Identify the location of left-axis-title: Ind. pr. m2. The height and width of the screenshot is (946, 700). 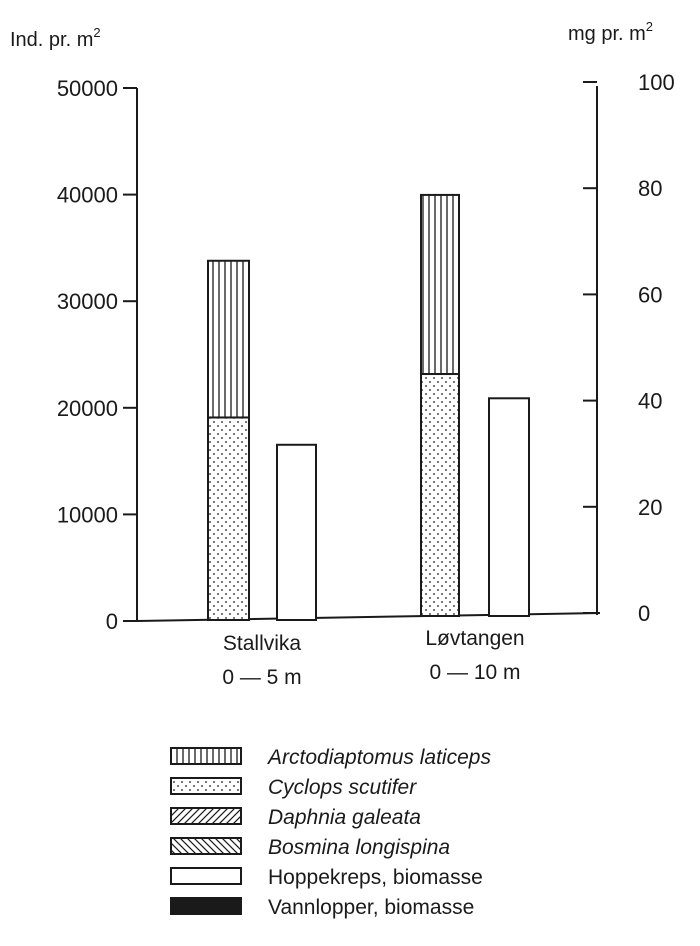
(55, 38).